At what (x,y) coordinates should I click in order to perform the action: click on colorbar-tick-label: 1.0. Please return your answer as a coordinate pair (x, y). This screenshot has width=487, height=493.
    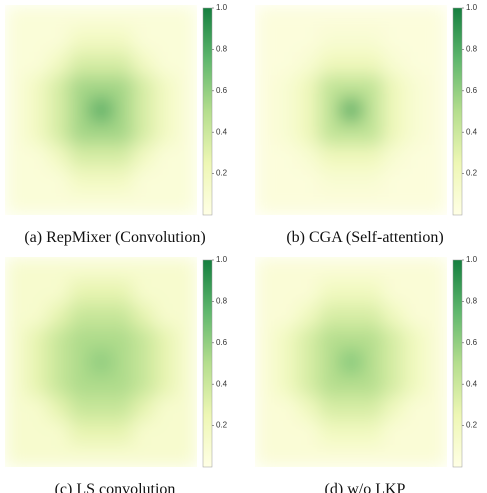
    Looking at the image, I should click on (472, 7).